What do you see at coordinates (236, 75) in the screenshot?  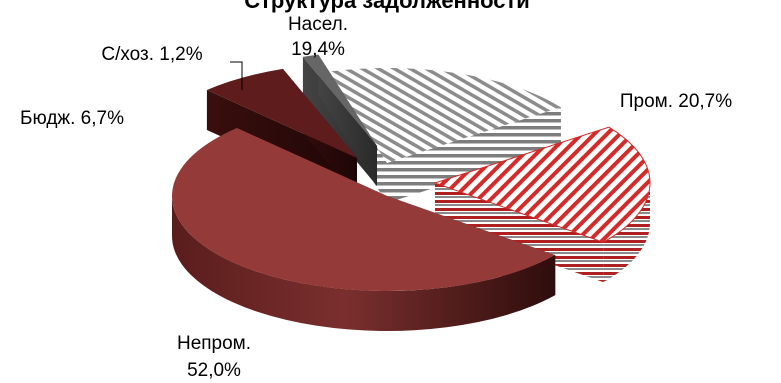 I see `leader-line` at bounding box center [236, 75].